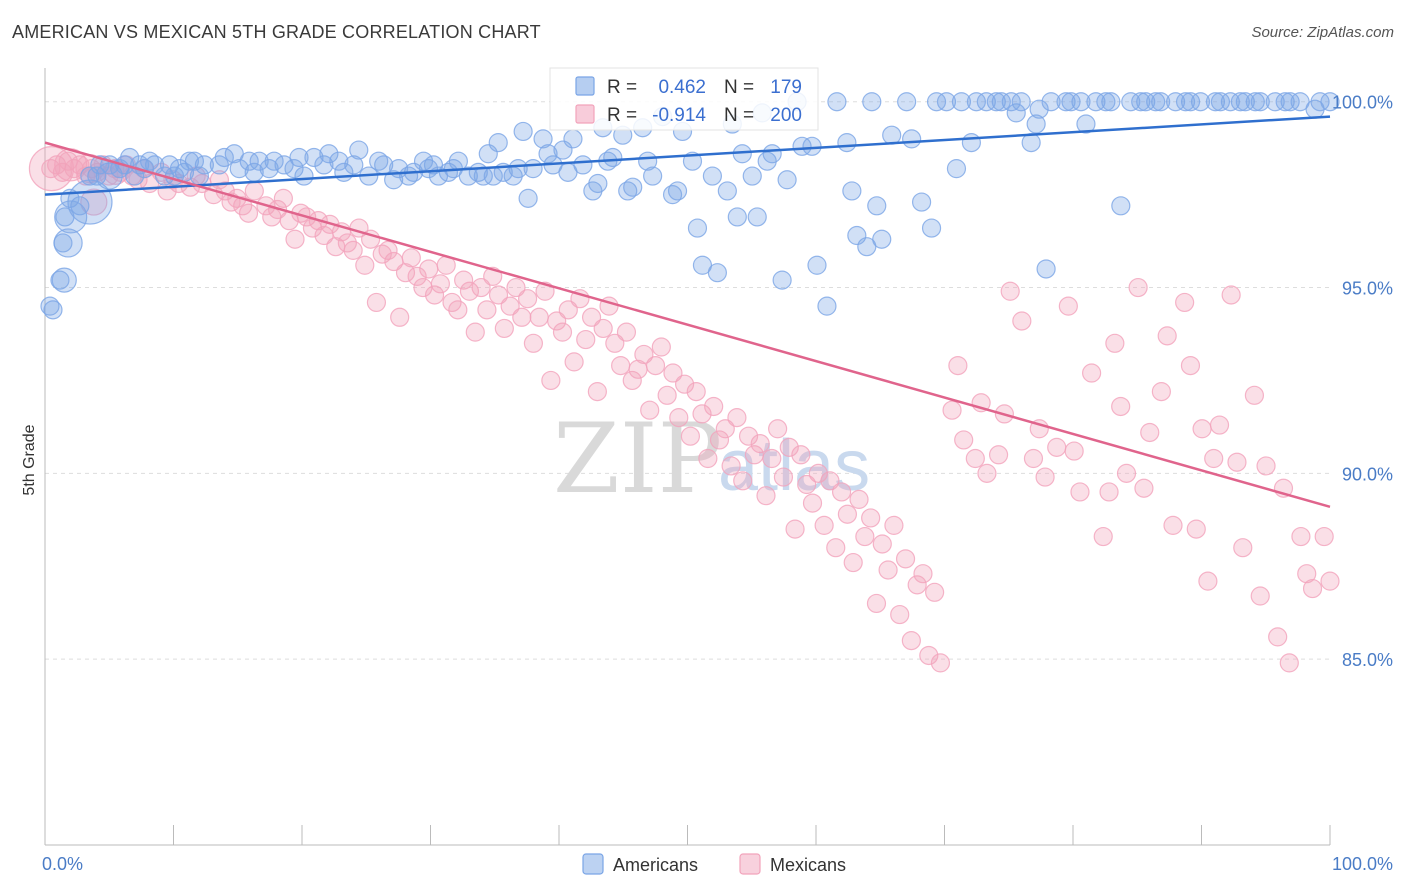  What do you see at coordinates (684, 99) in the screenshot?
I see `stats-legend: R = 0.462 N = 179 R = -0.914 N = 200` at bounding box center [684, 99].